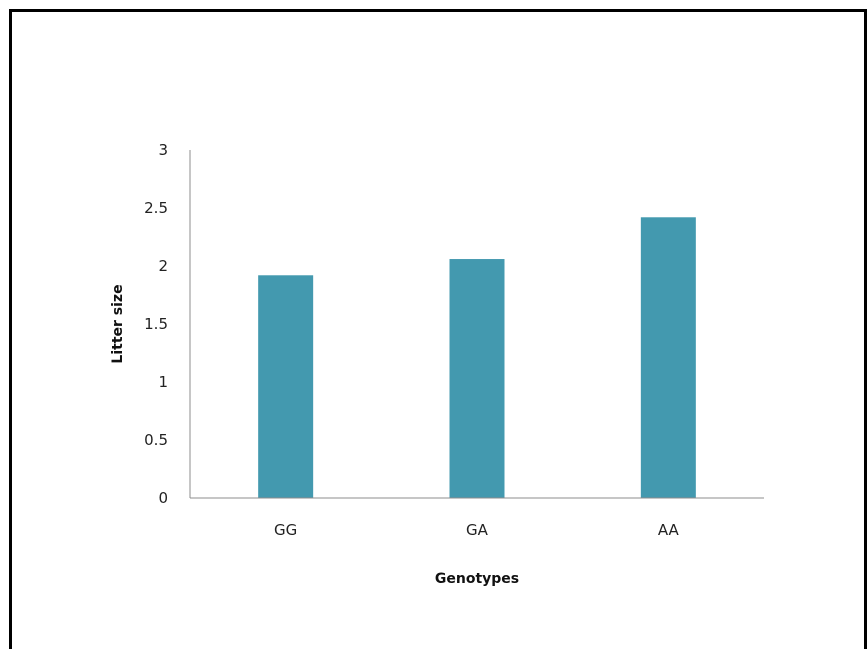 This screenshot has width=867, height=649. I want to click on x-axis-ticks: GG GA AA, so click(476, 530).